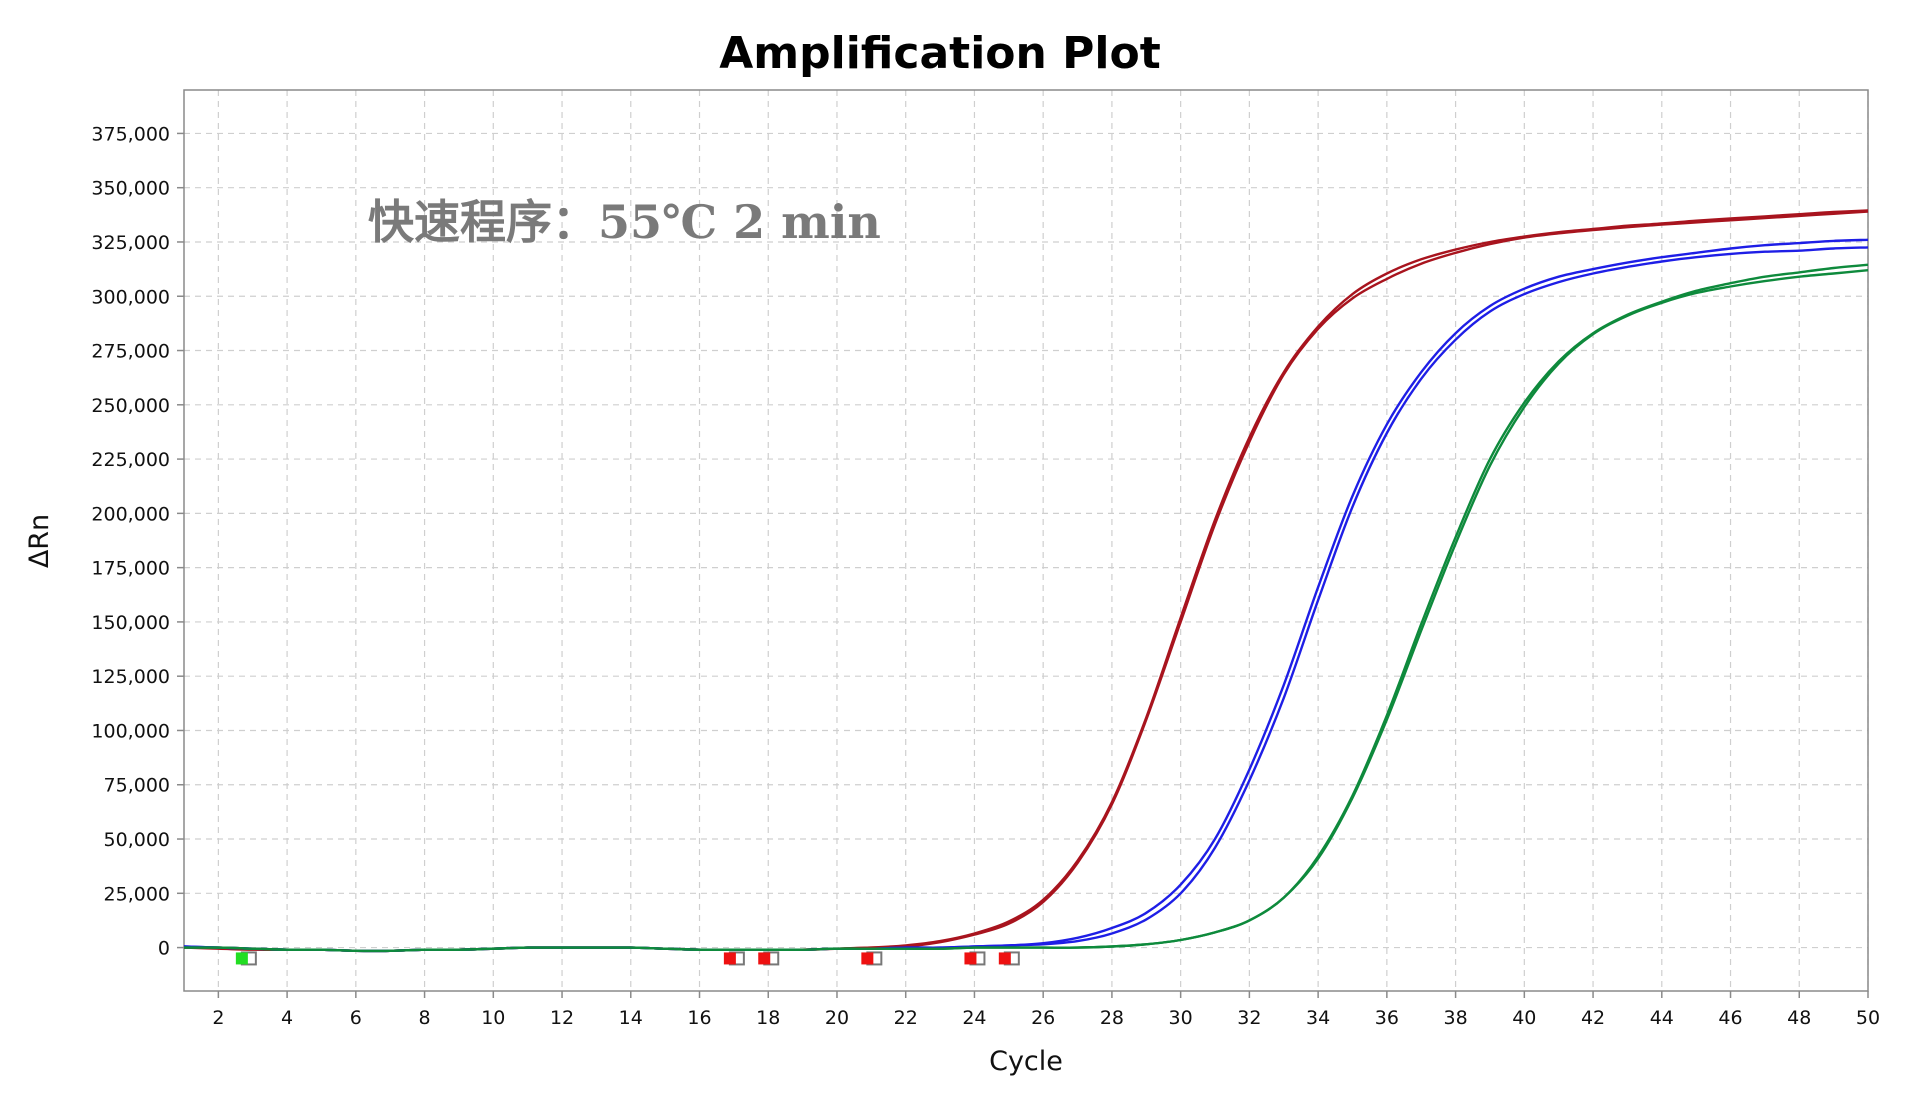 This screenshot has width=1920, height=1094. Describe the element at coordinates (906, 1018) in the screenshot. I see `x-tick-label: 22` at that location.